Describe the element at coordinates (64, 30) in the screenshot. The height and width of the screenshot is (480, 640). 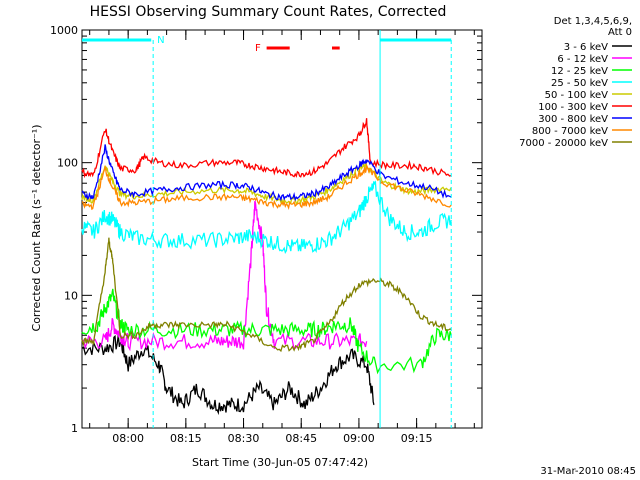
I see `y-tick-label: 1000` at that location.